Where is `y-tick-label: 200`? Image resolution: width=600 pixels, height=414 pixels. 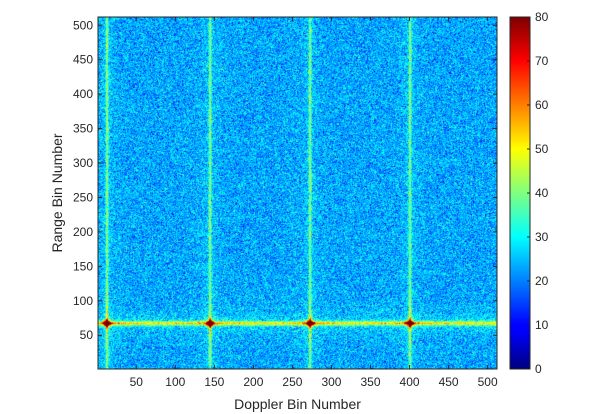 y-tick-label: 200 is located at coordinates (83, 232).